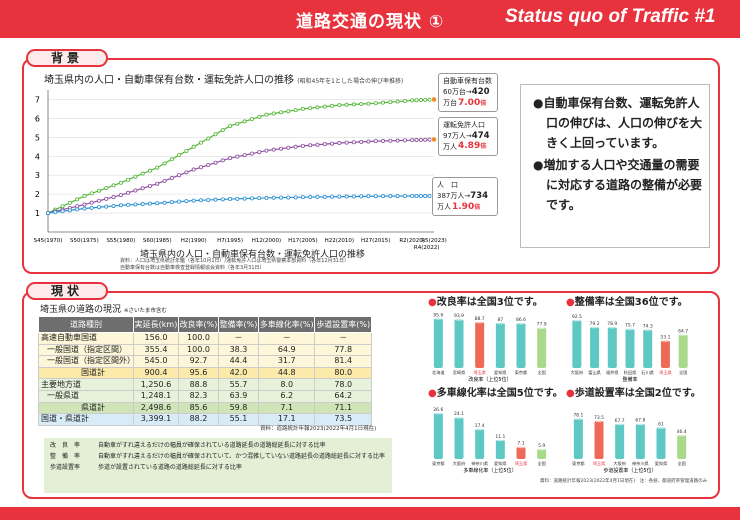 The width and height of the screenshot is (740, 520). Describe the element at coordinates (370, 19) in the screenshot. I see `header-banner: 道路交通の現状 ① Status quo of Traffic #1` at that location.